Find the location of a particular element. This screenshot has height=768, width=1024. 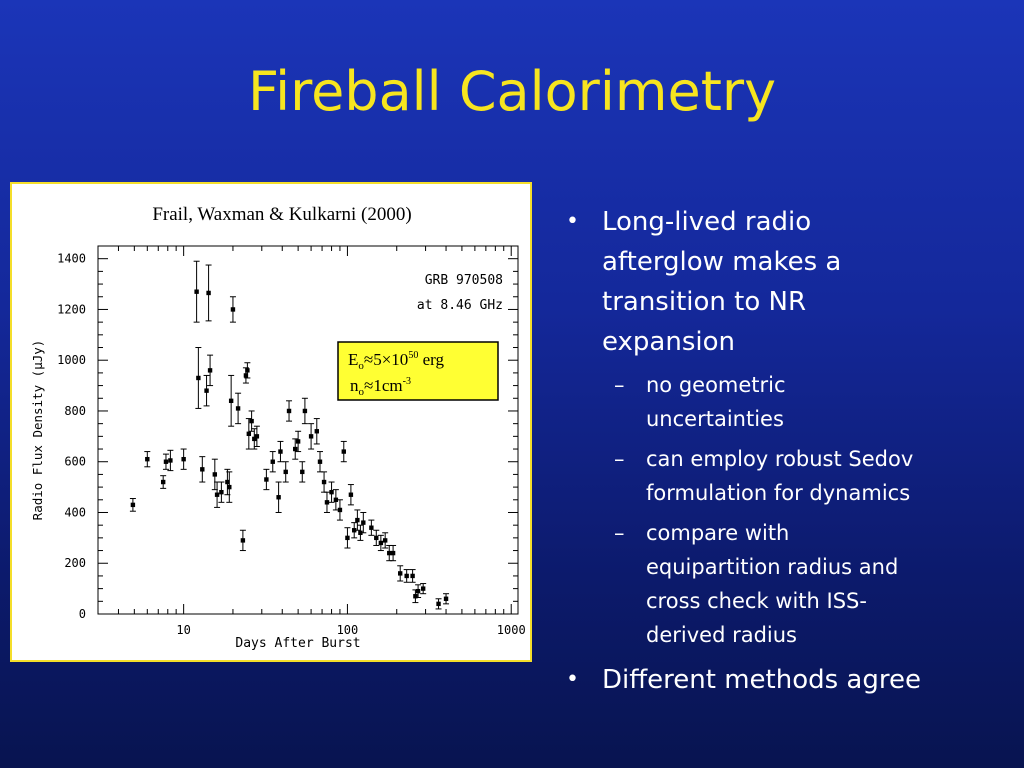

bullet-line: Long-lived radio is located at coordinates (707, 222).